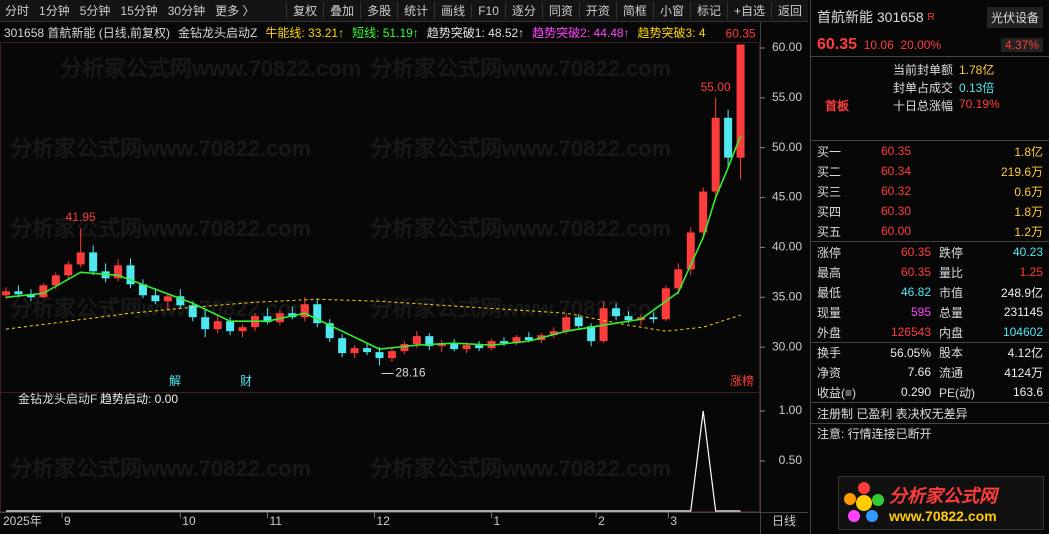  I want to click on seal-value: 0.13倍, so click(977, 88).